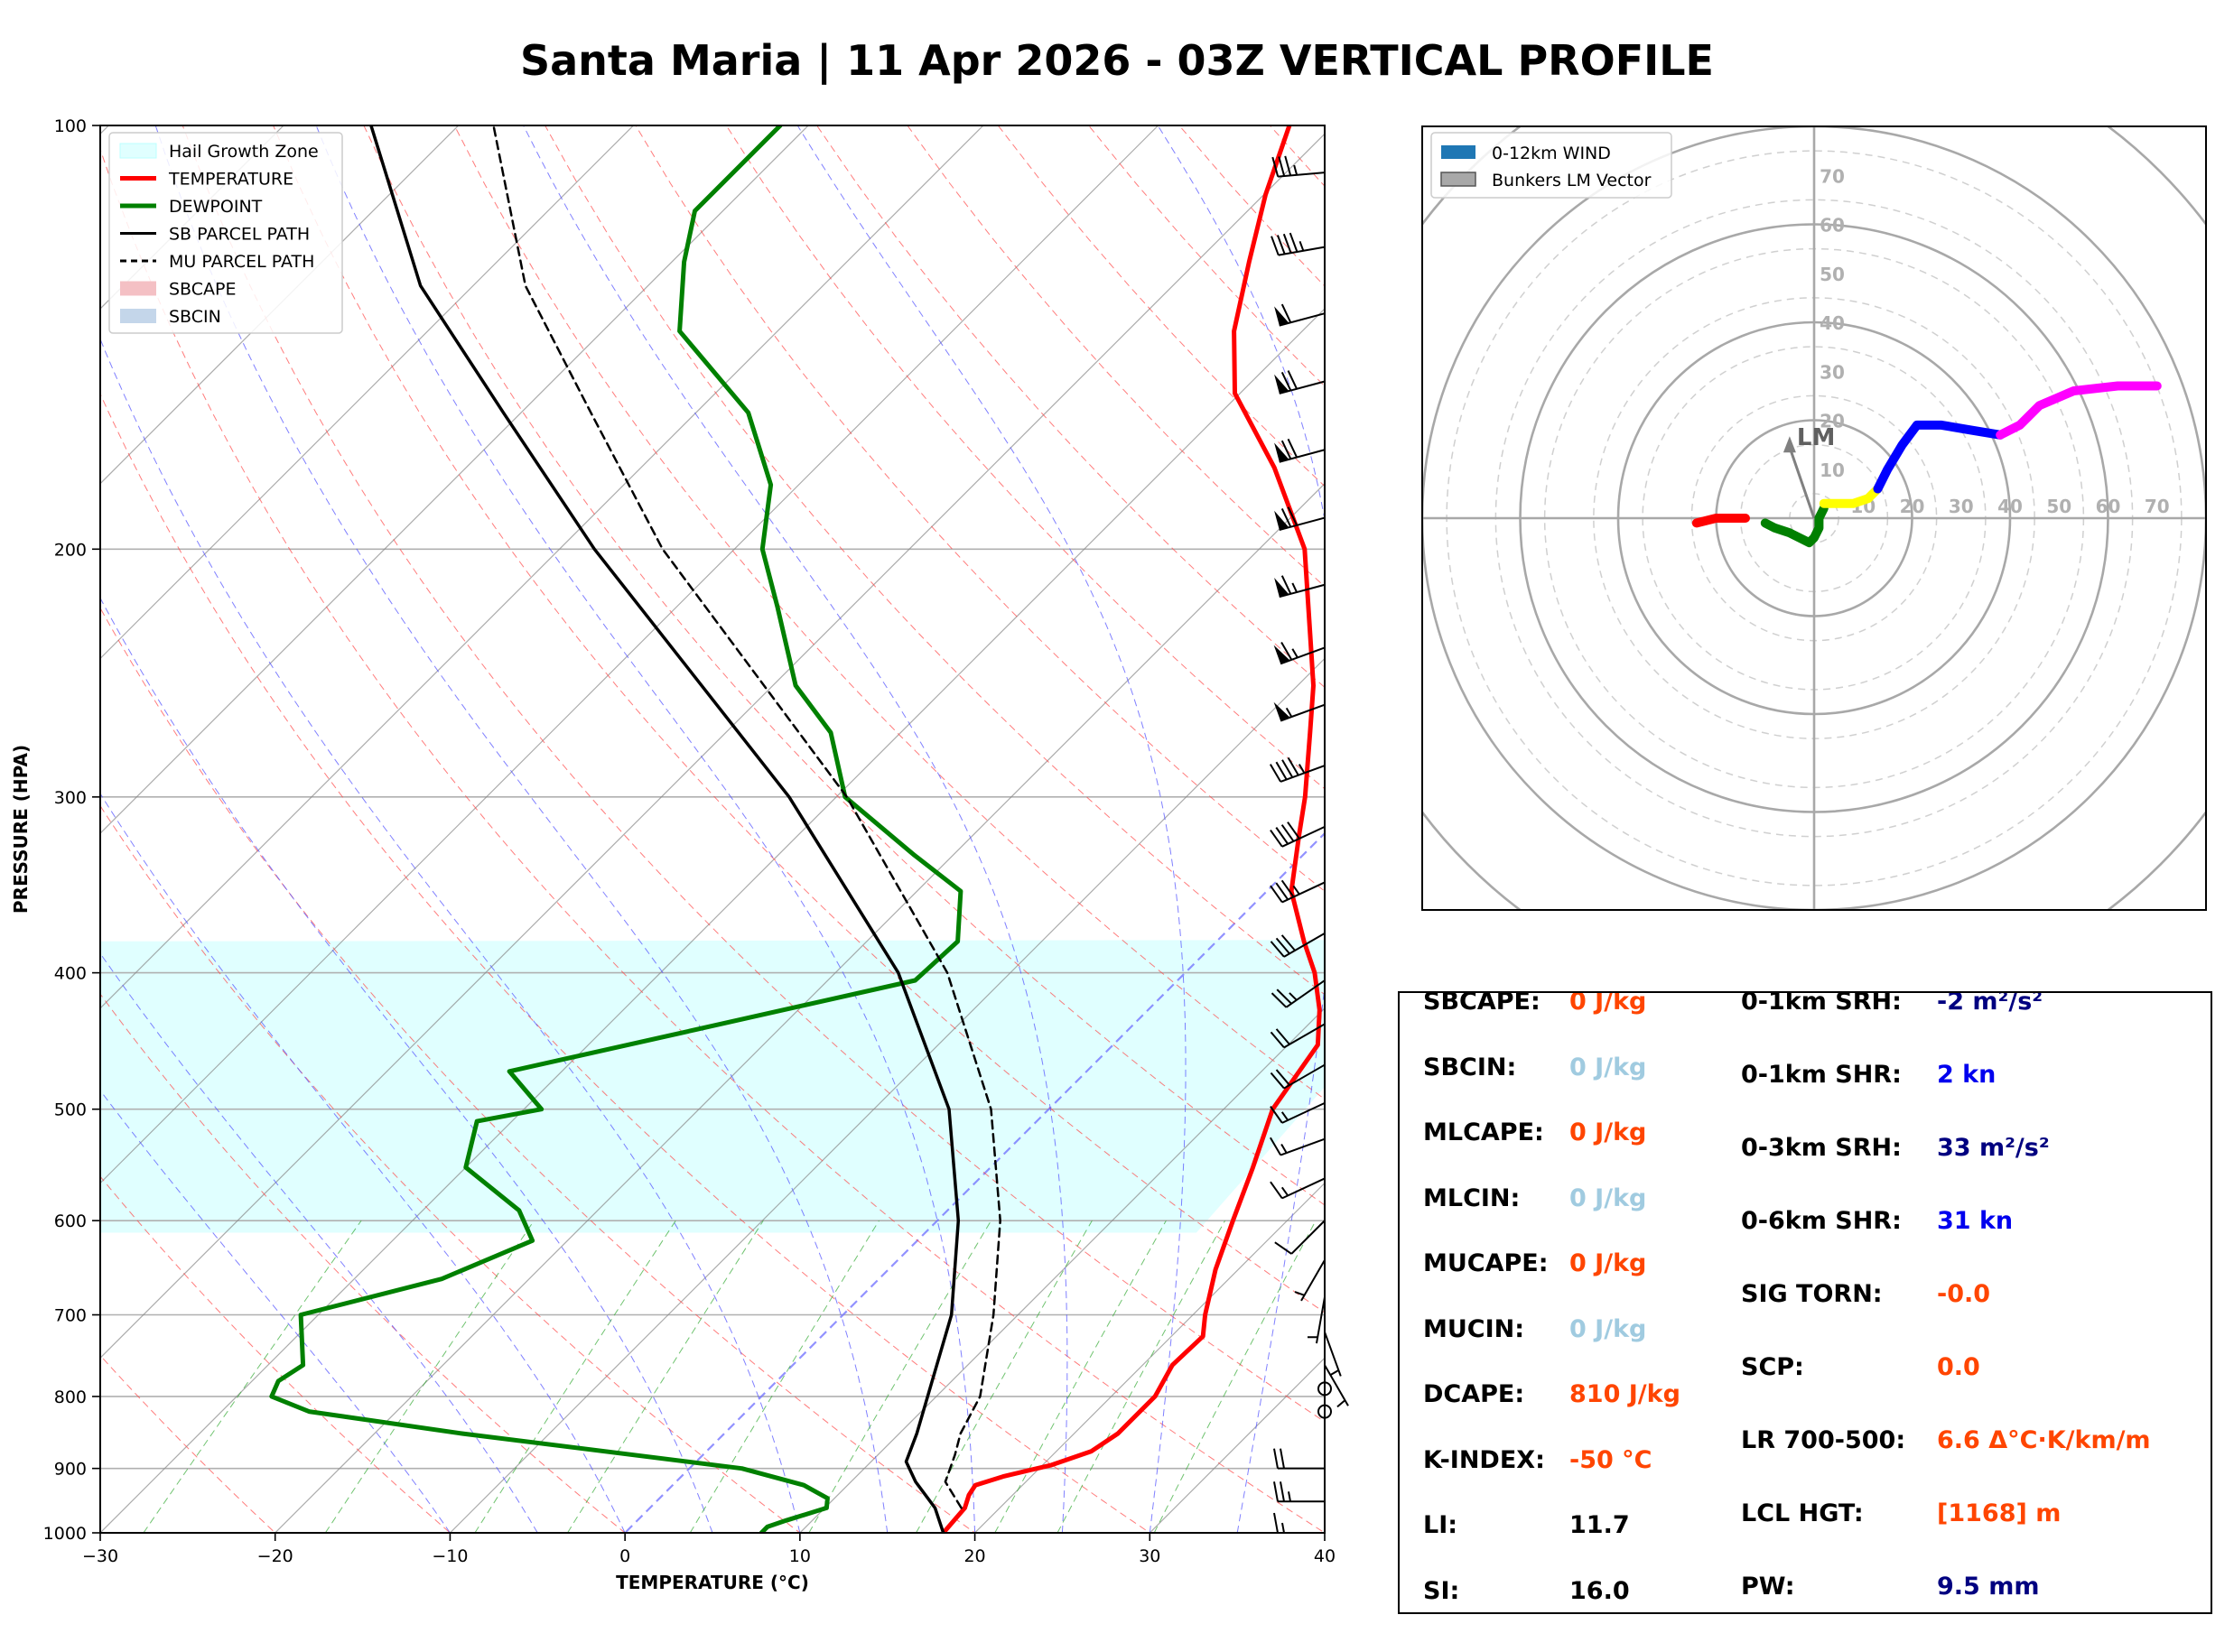 This screenshot has width=2234, height=1652. Describe the element at coordinates (1608, 1003) in the screenshot. I see `index-value: 0 J/kg` at that location.